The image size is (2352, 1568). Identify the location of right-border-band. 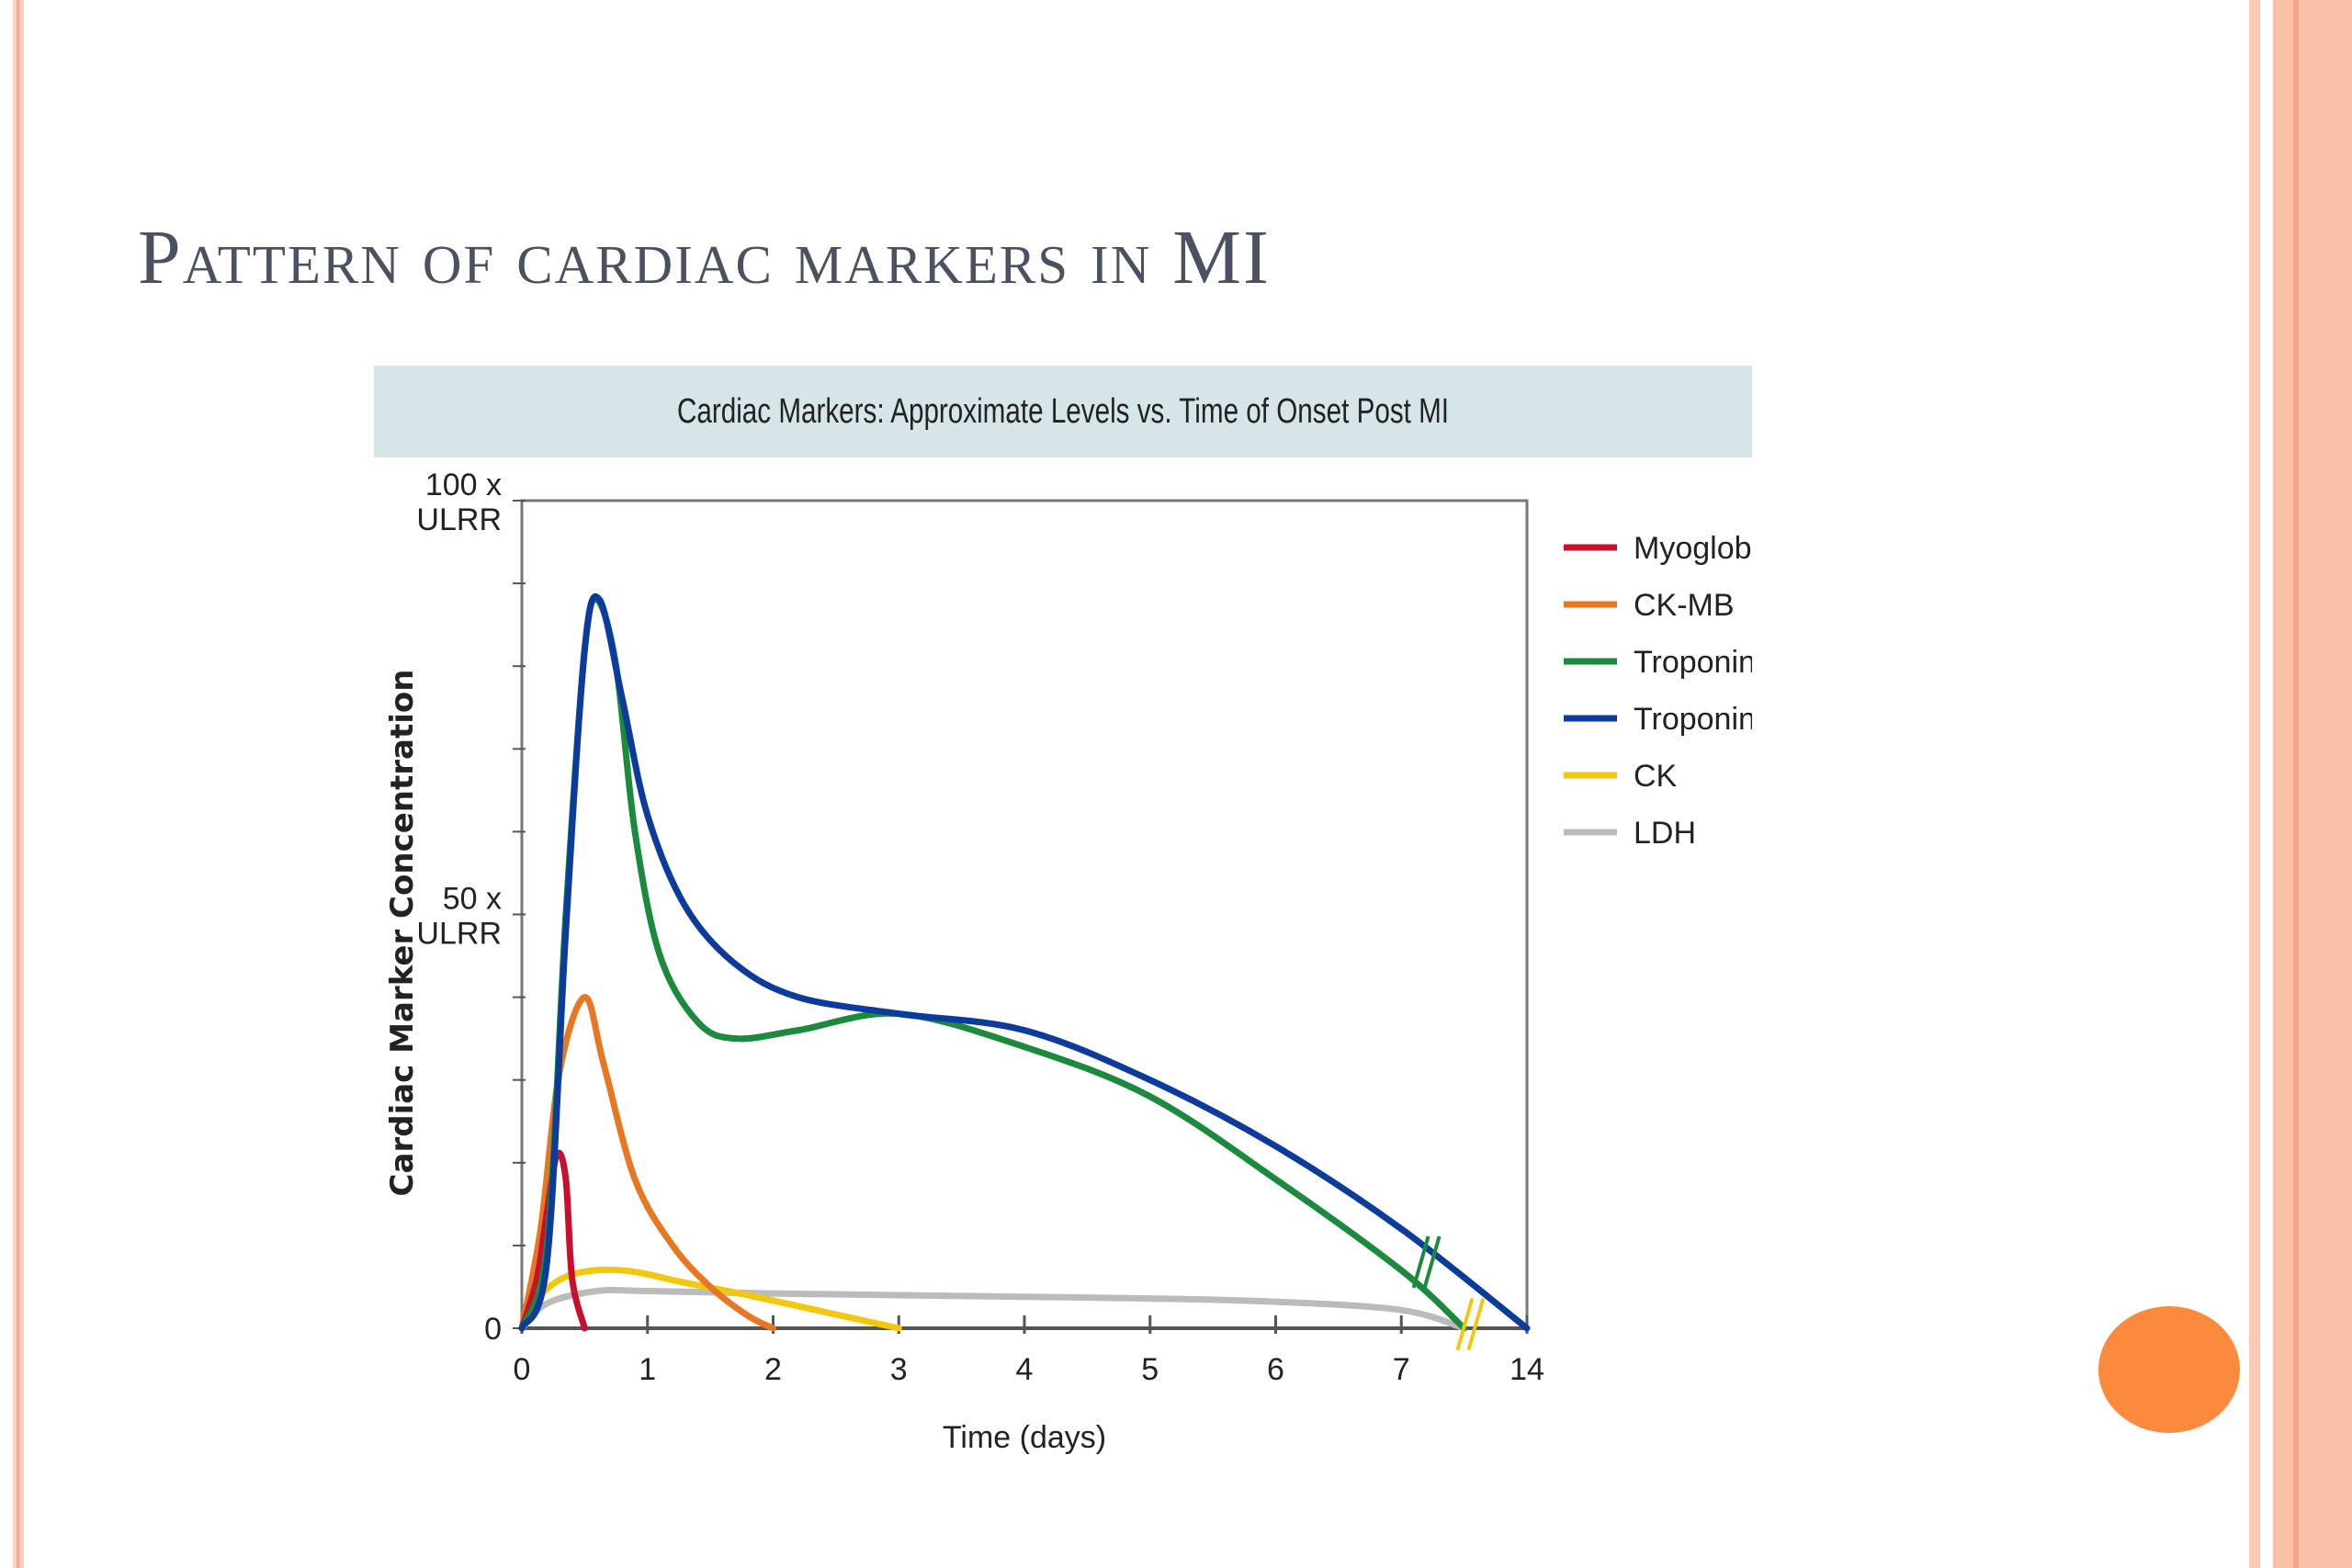
(2312, 784).